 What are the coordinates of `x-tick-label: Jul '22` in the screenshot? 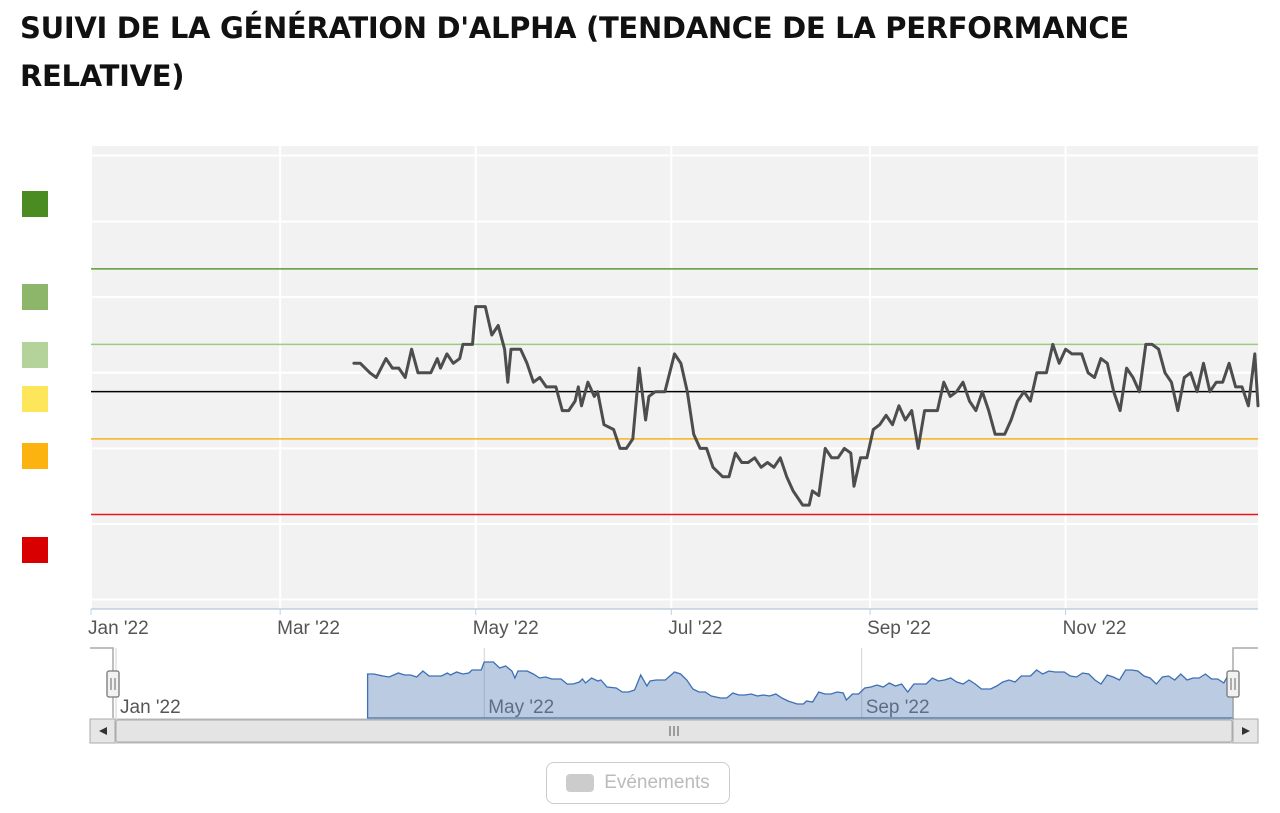 It's located at (695, 628).